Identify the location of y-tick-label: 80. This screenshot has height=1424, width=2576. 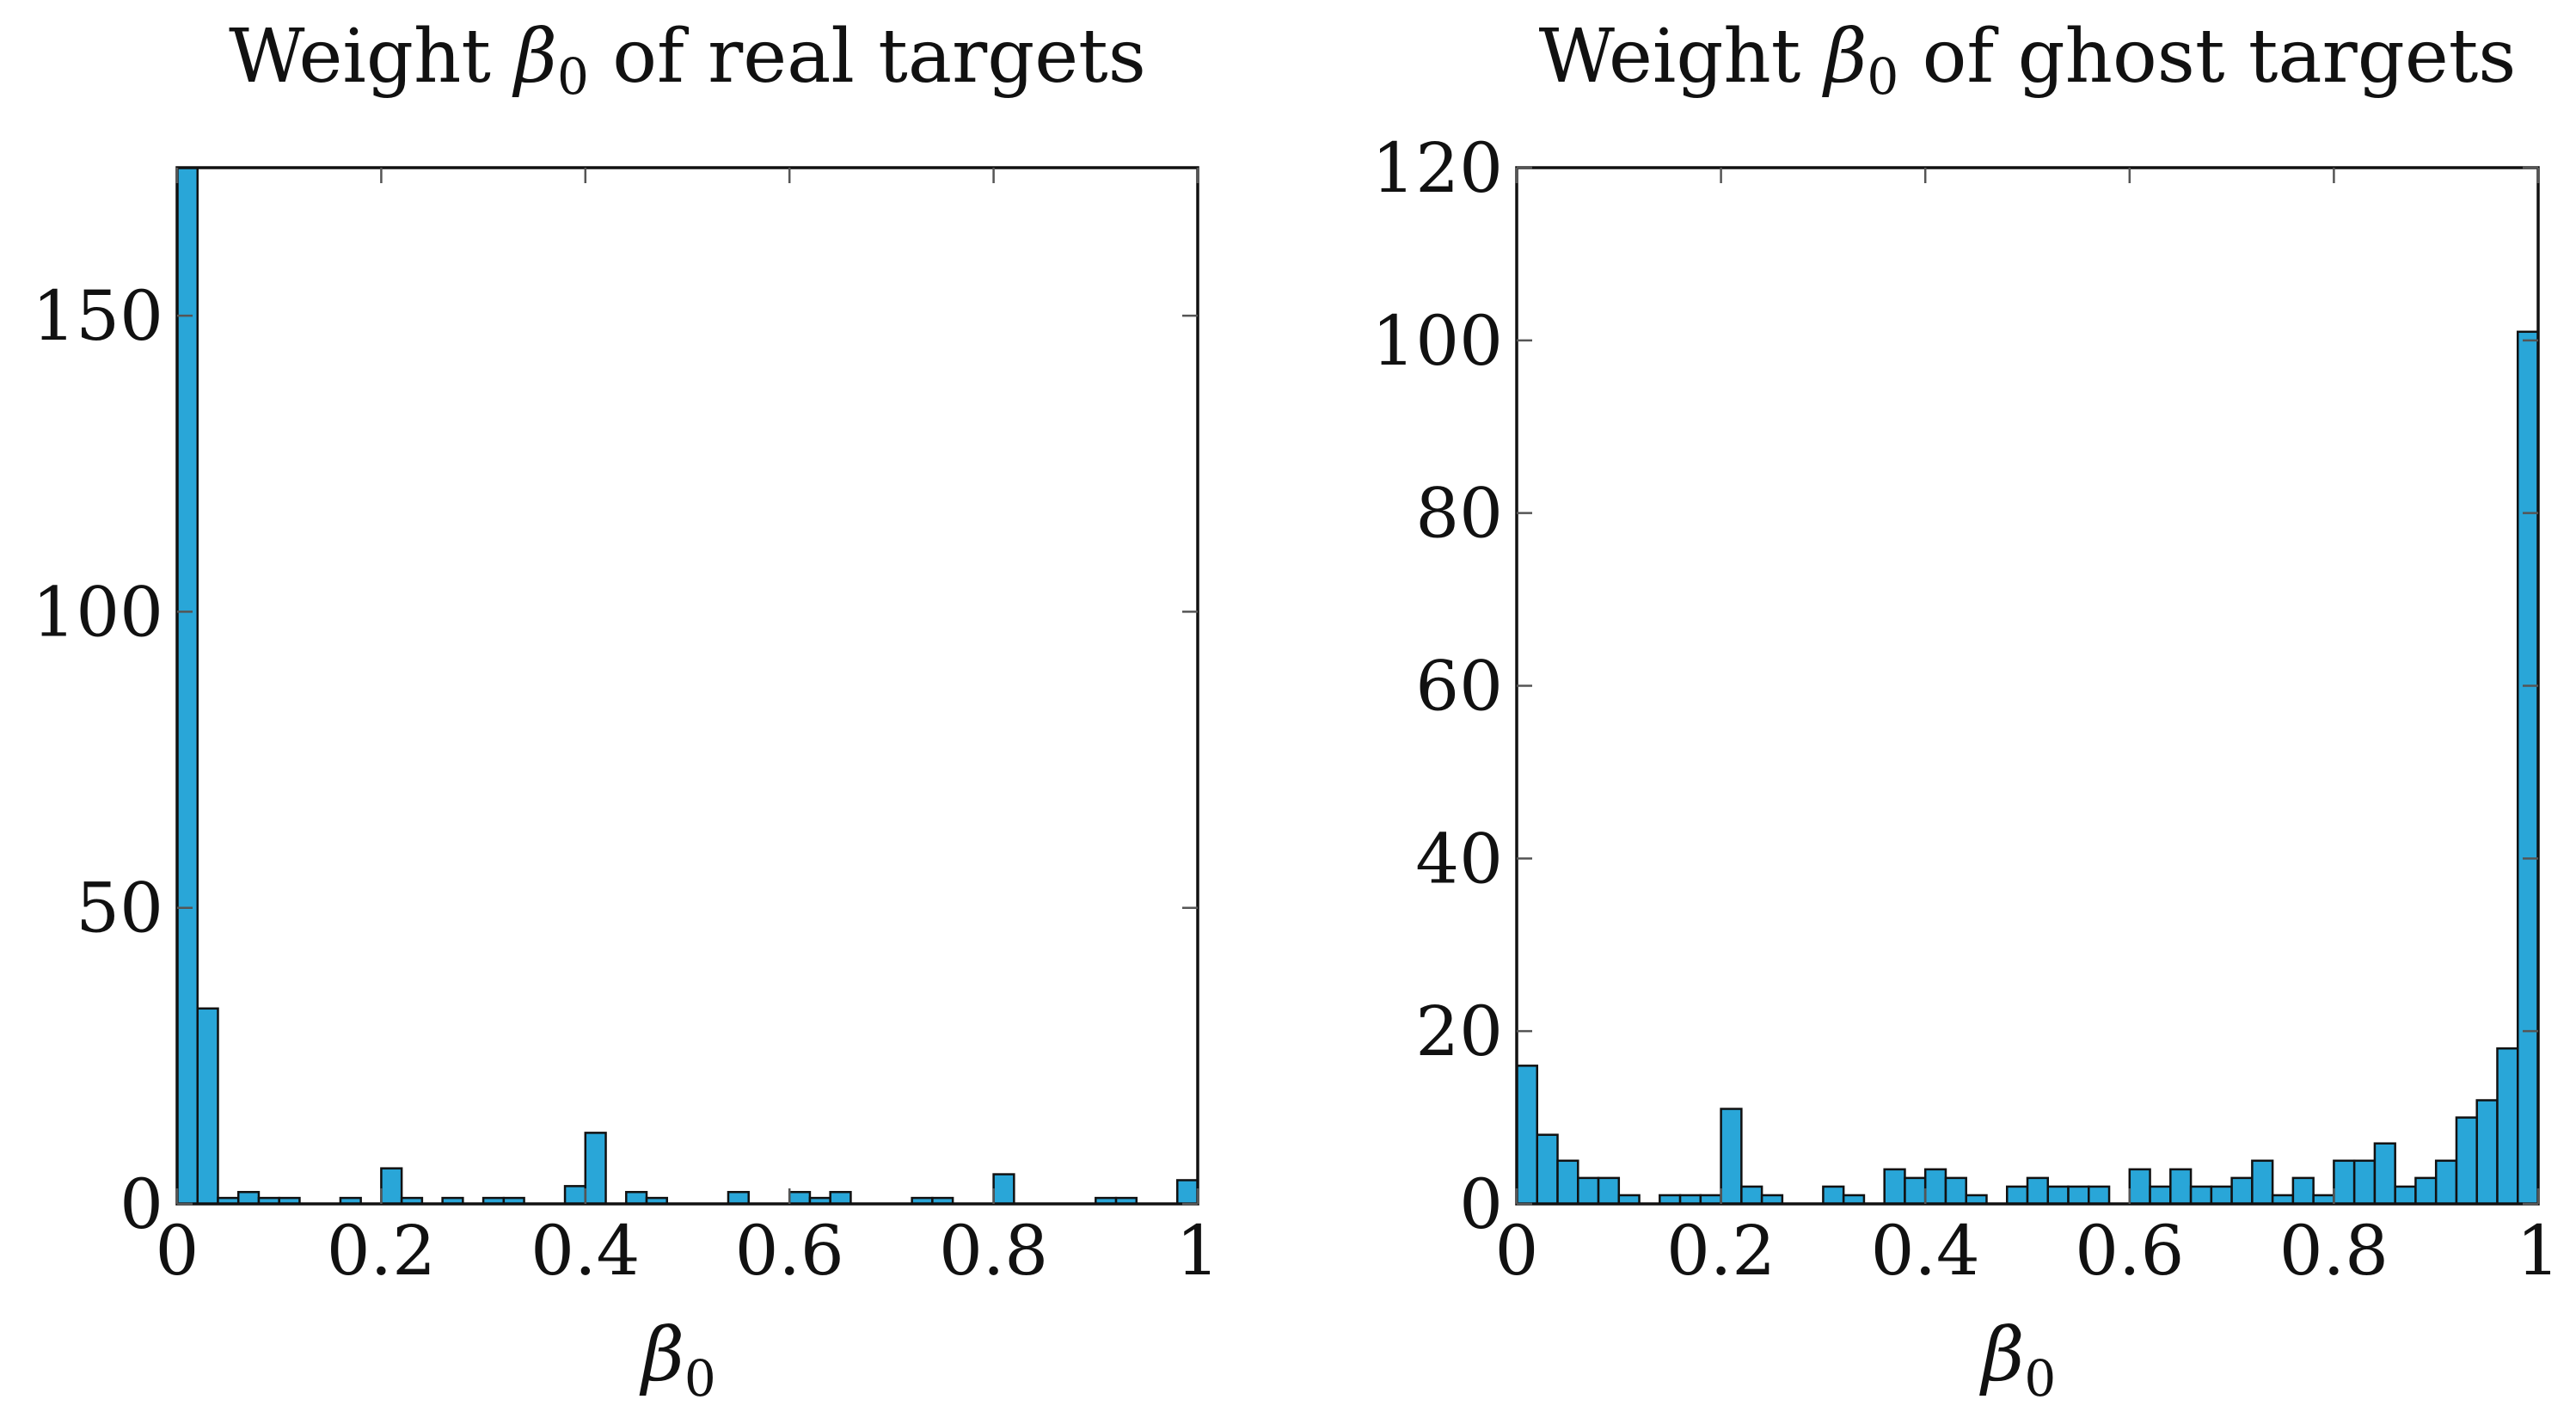
(1459, 514).